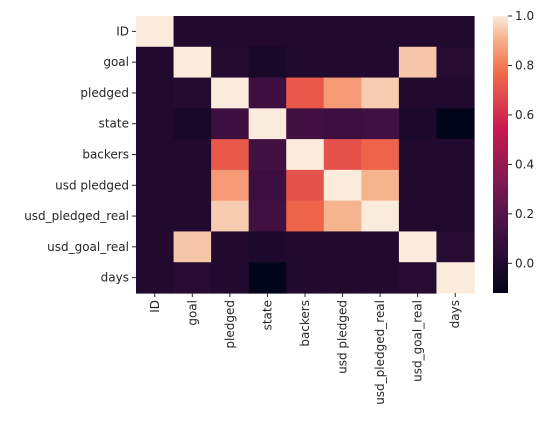  I want to click on y-tick-label: ID, so click(122, 31).